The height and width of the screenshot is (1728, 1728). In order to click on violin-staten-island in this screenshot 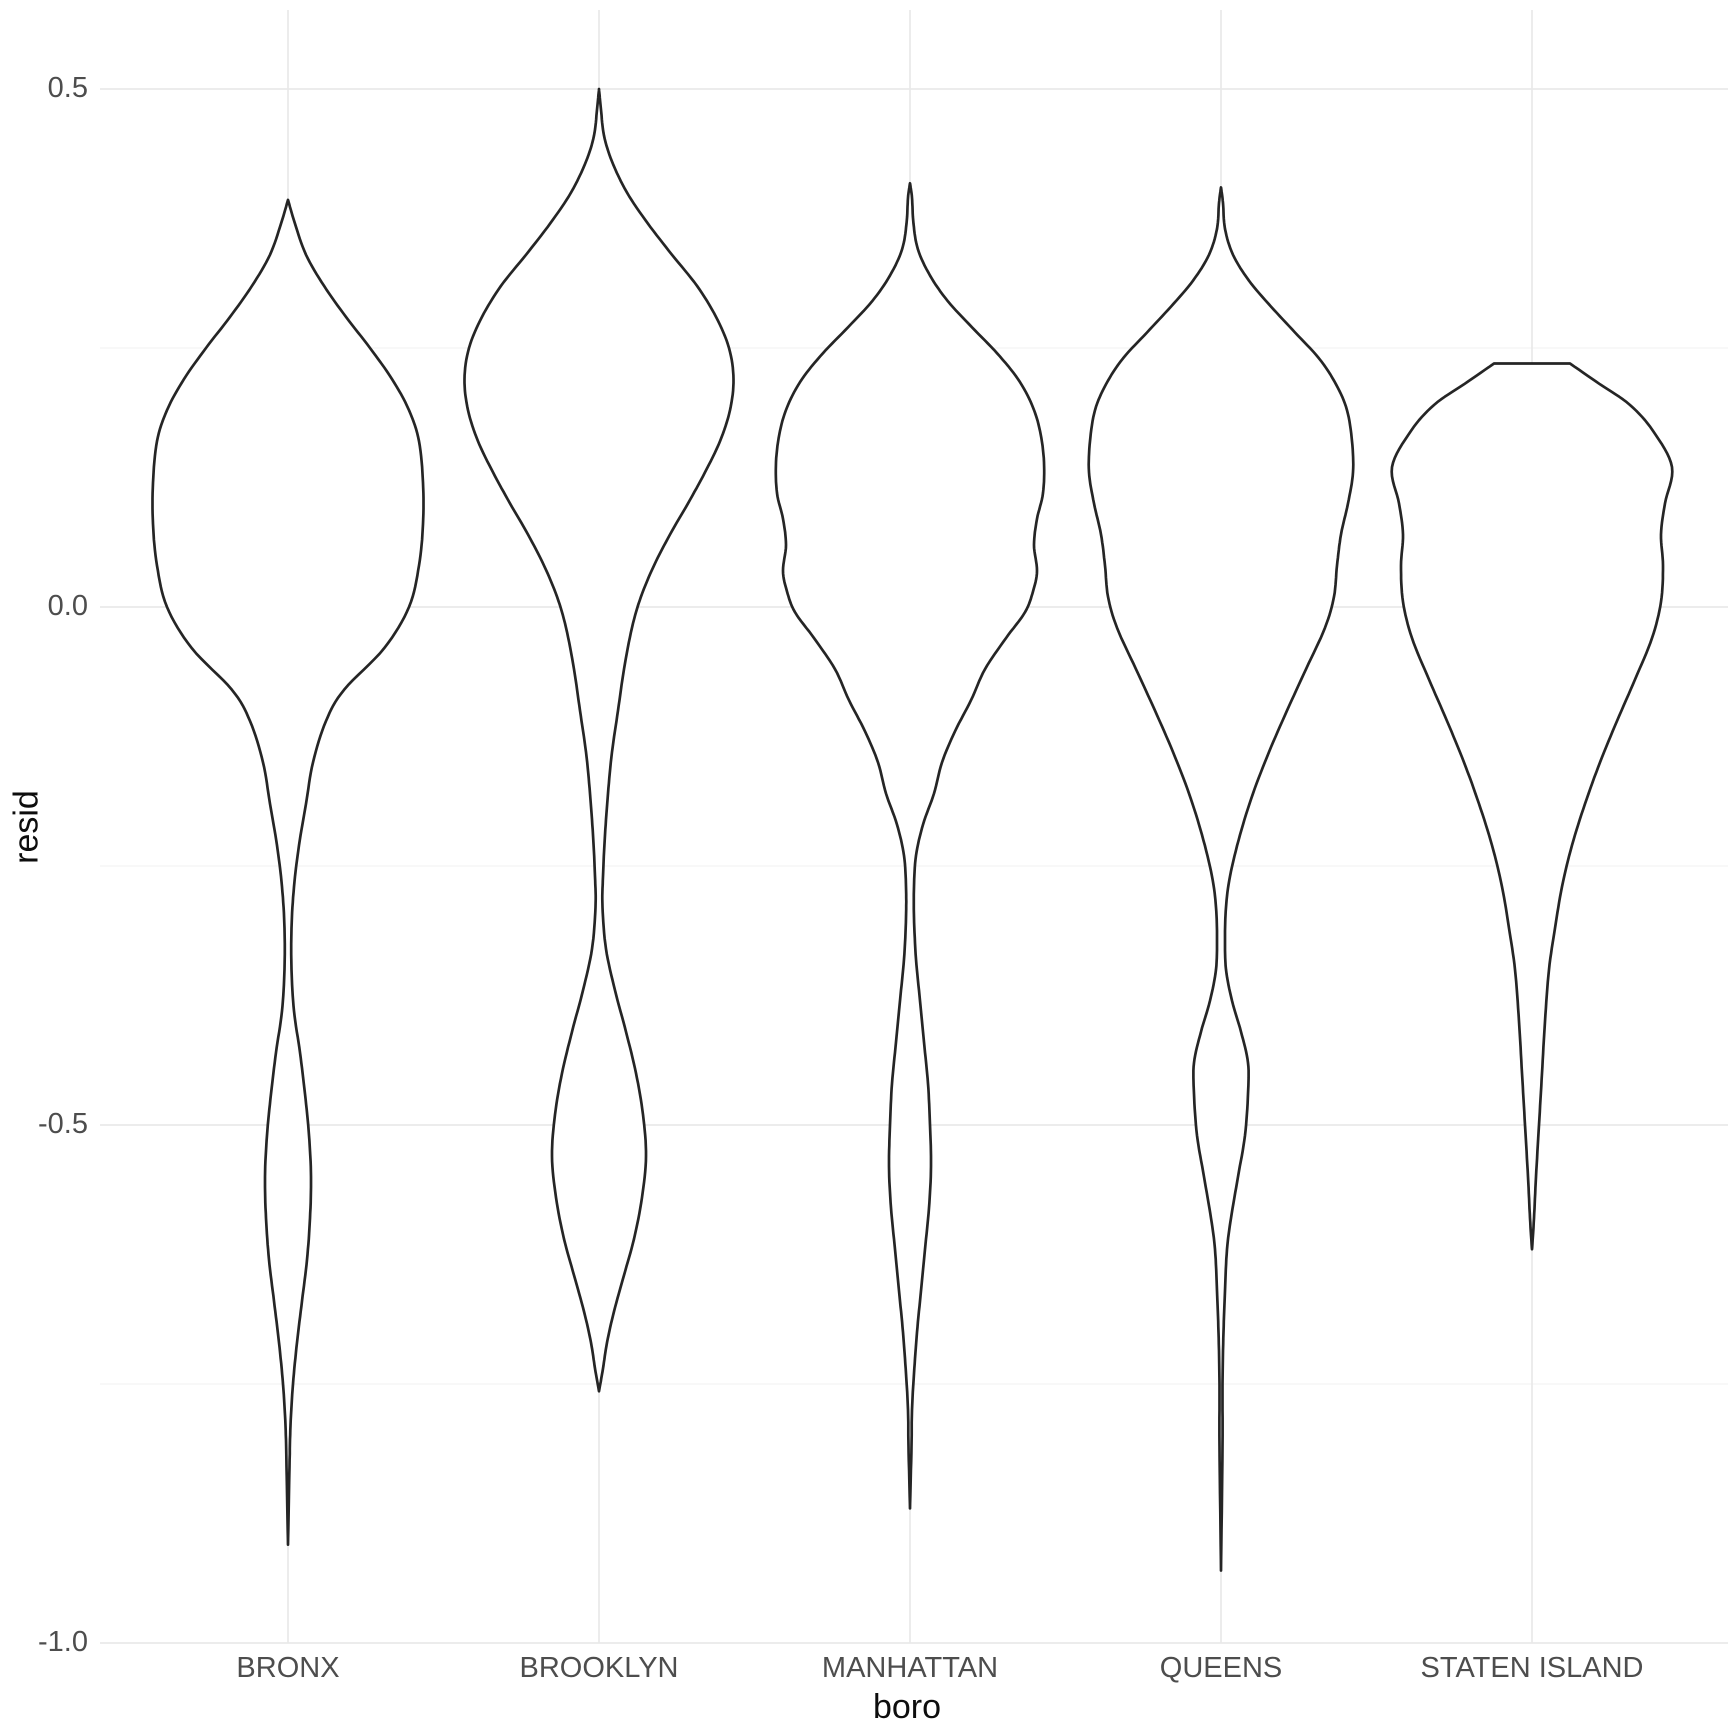, I will do `click(1532, 806)`.